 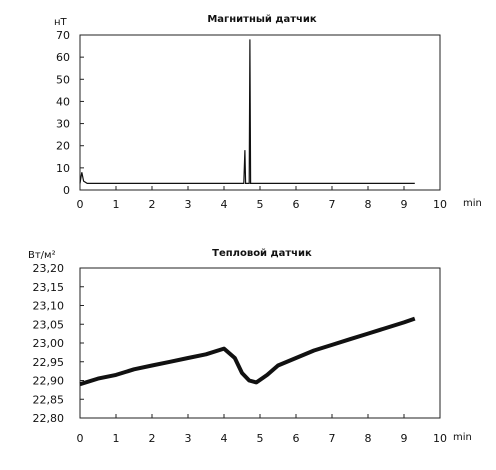 What do you see at coordinates (49, 268) in the screenshot?
I see `y-tick-label: 23,20` at bounding box center [49, 268].